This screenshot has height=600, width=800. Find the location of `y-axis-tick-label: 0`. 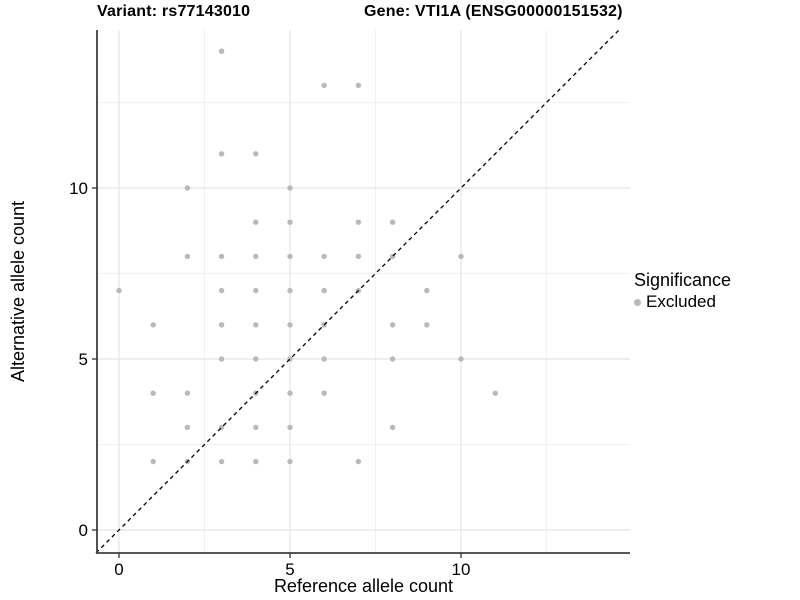

y-axis-tick-label: 0 is located at coordinates (83, 530).